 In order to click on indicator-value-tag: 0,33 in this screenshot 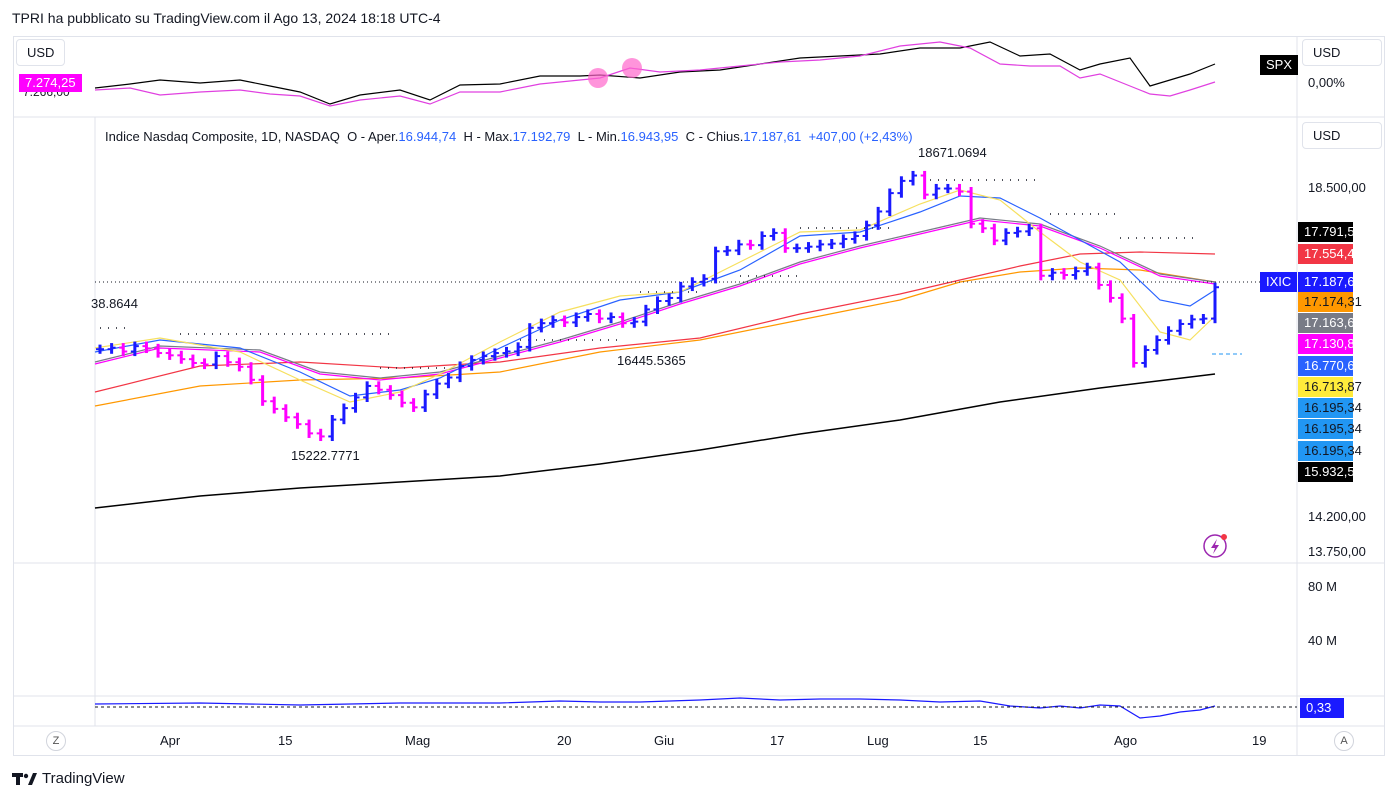, I will do `click(1322, 708)`.